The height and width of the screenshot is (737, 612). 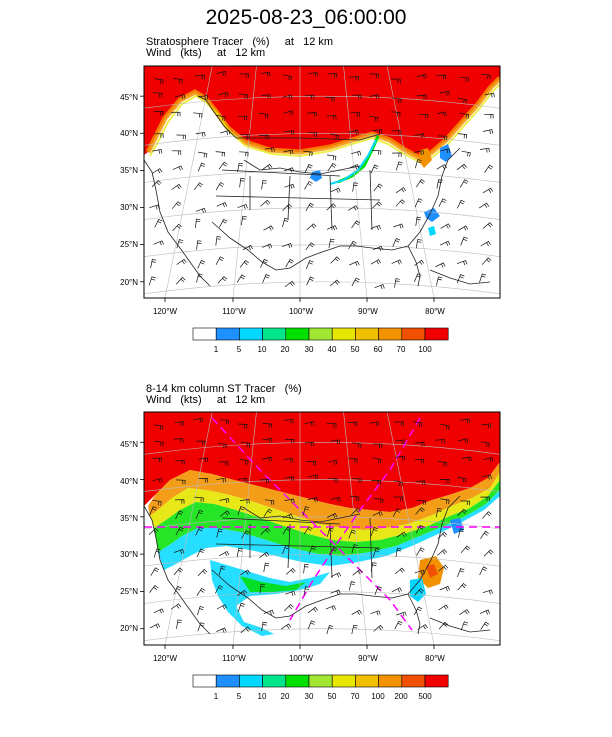 What do you see at coordinates (165, 311) in the screenshot?
I see `panel1-lon-label: 120°W` at bounding box center [165, 311].